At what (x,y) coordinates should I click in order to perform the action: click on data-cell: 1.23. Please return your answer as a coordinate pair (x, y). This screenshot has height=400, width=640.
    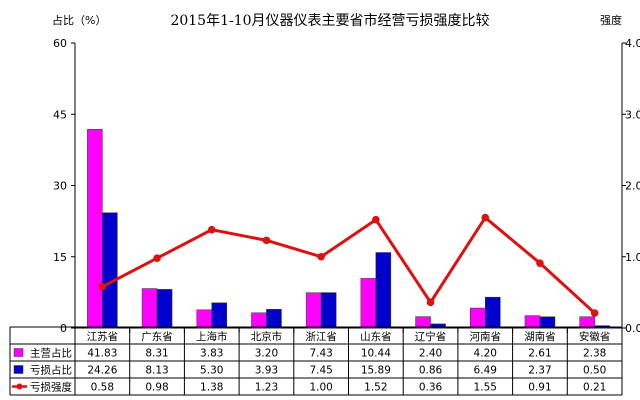
    Looking at the image, I should click on (266, 388).